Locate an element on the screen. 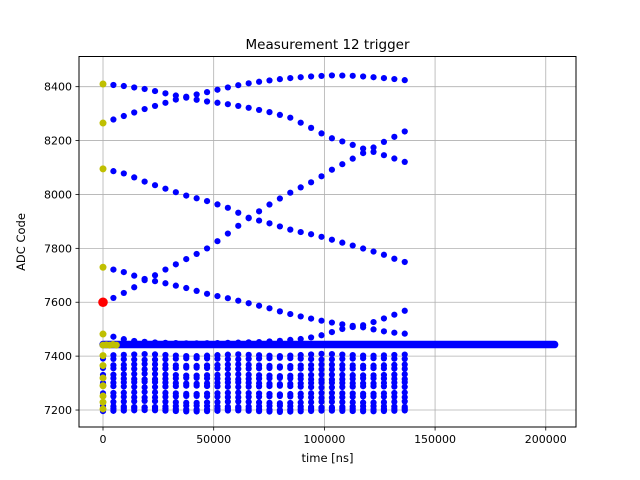  y-tick-label: 8000 is located at coordinates (58, 194).